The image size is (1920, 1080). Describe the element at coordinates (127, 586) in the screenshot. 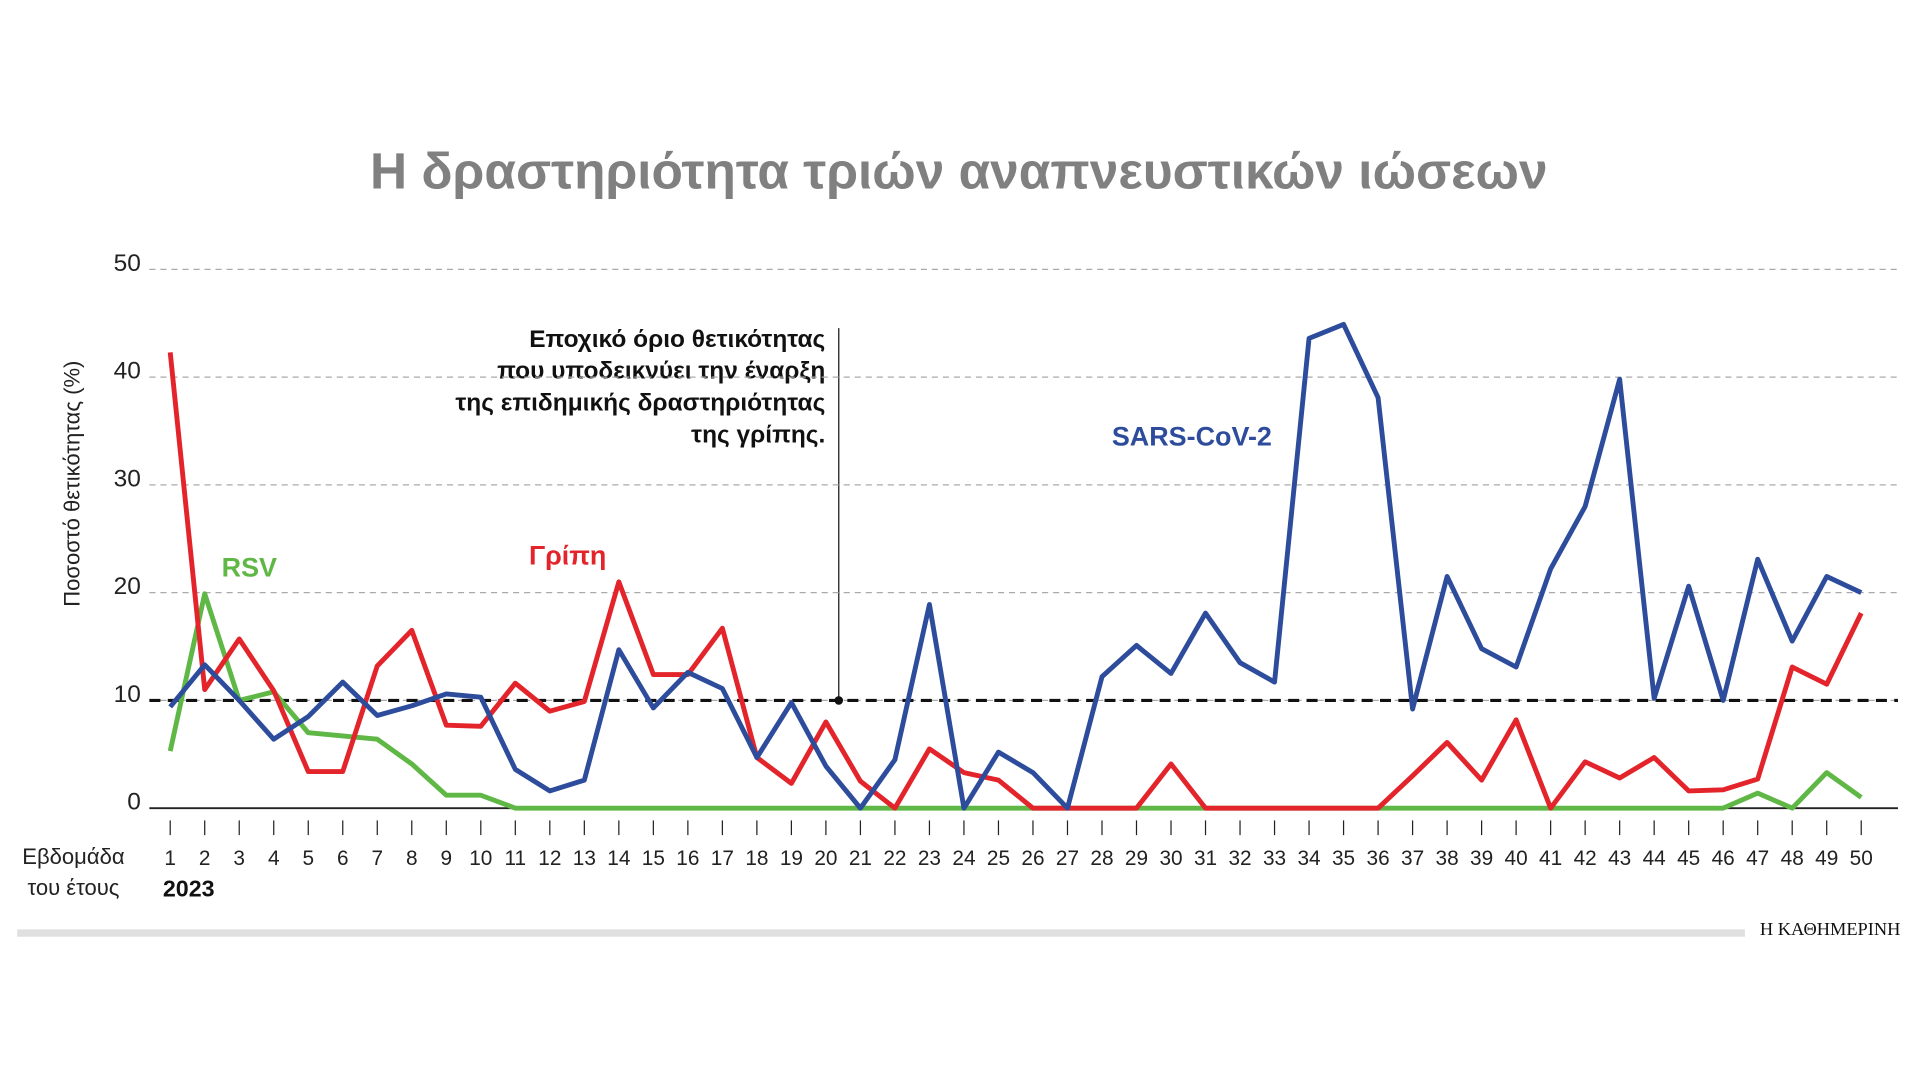

I see `y-tick-label: 20` at that location.